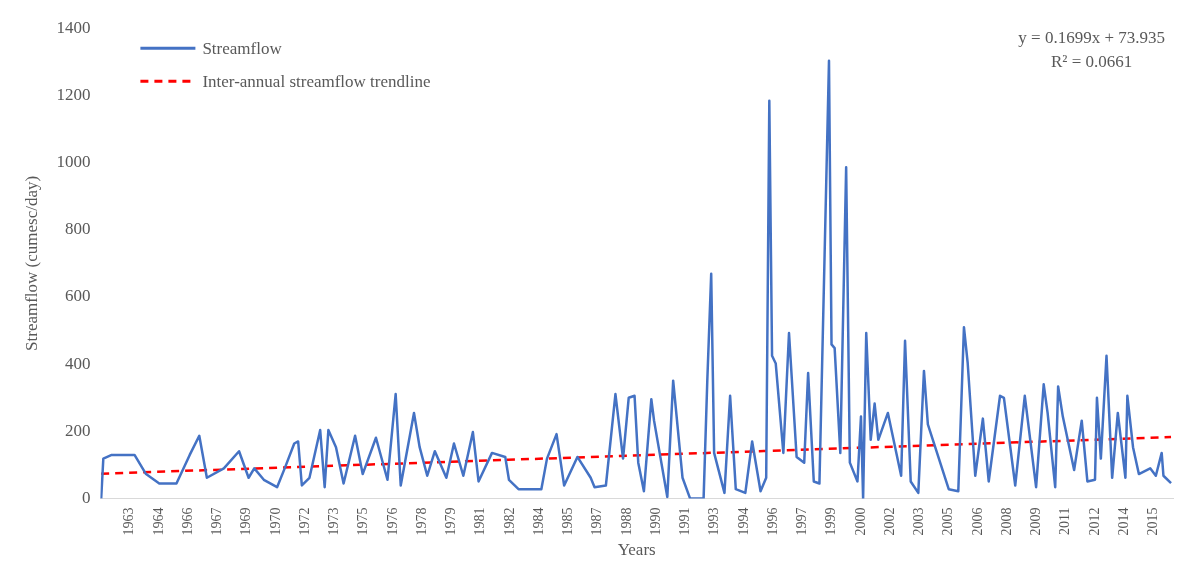  Describe the element at coordinates (538, 521) in the screenshot. I see `x-tick-label: 1984` at that location.